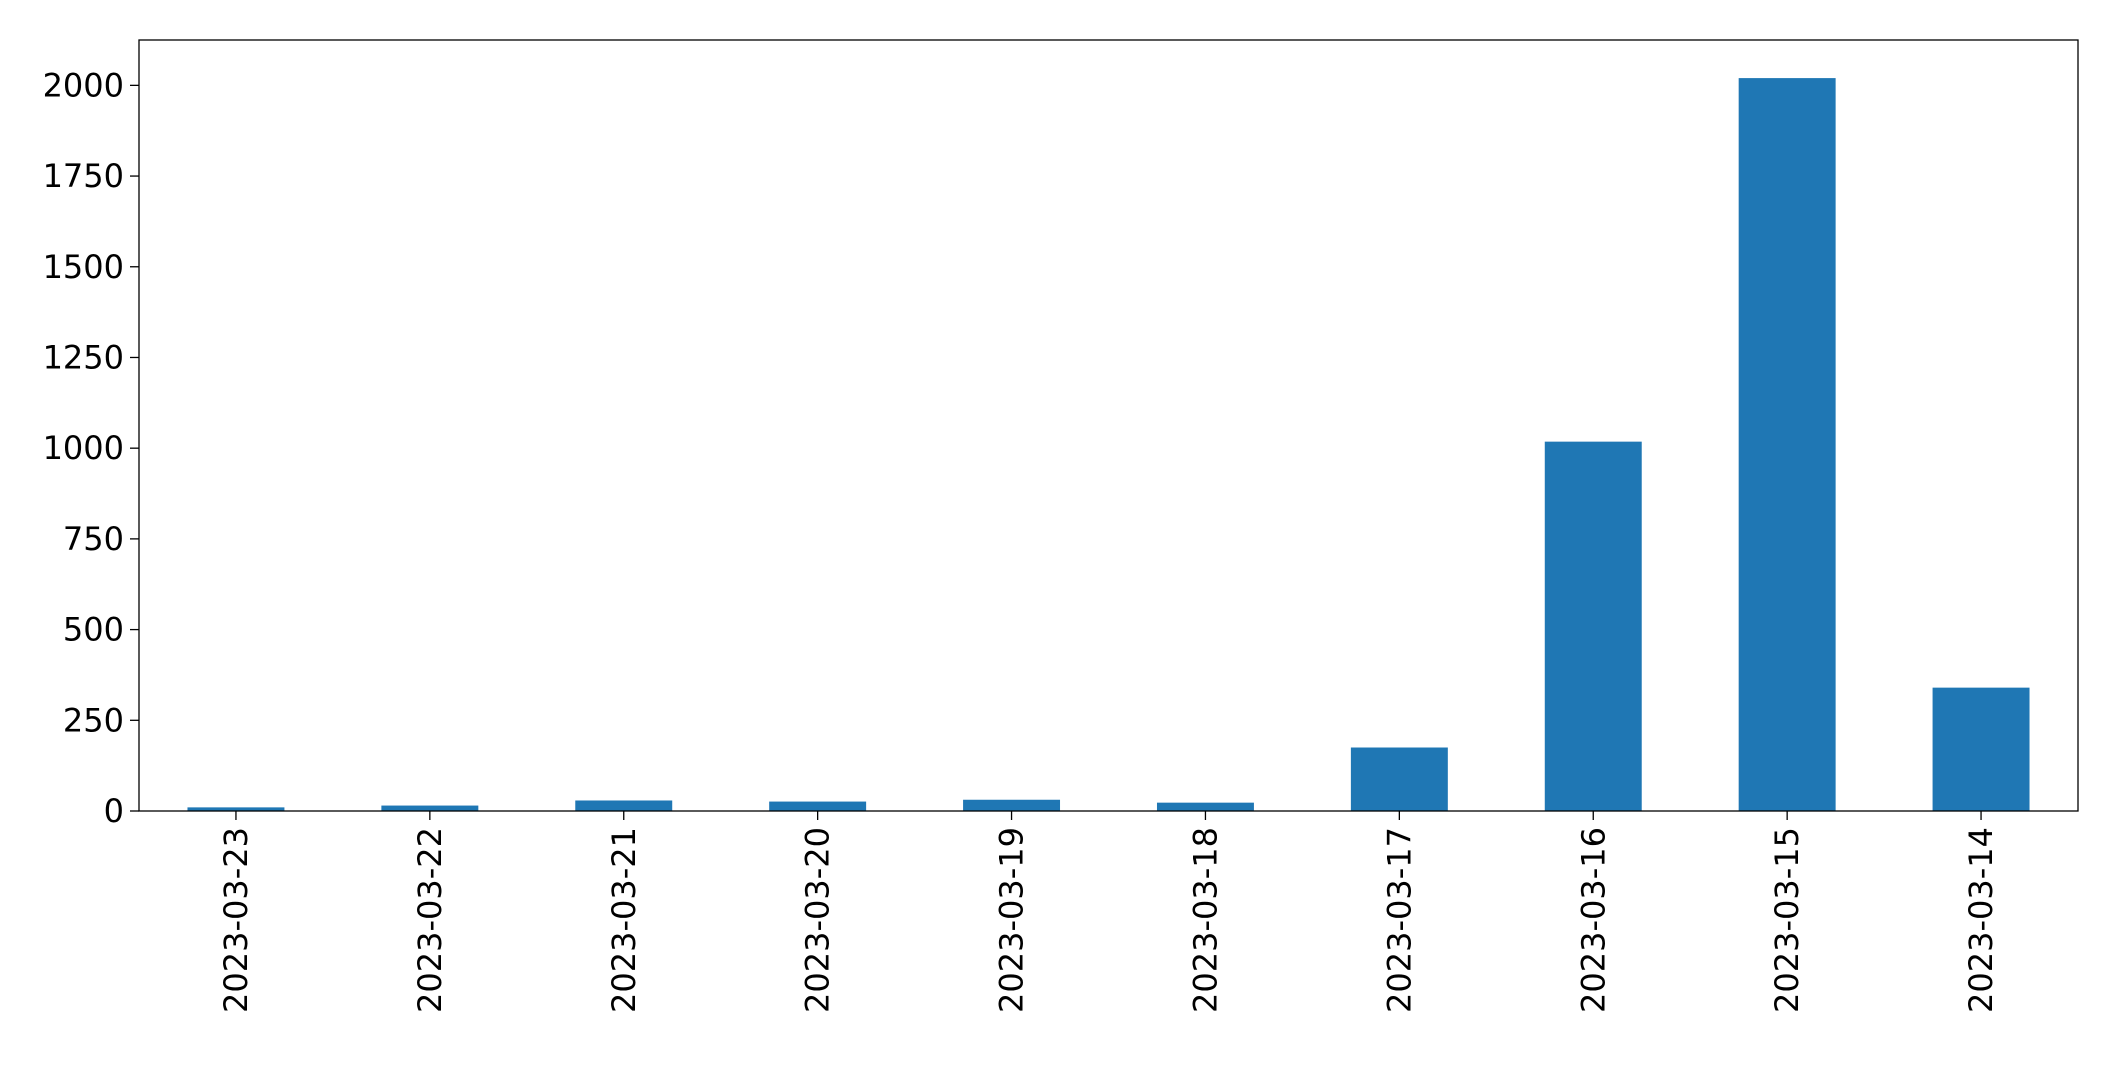 This screenshot has width=2115, height=1065. Describe the element at coordinates (93, 630) in the screenshot. I see `y-tick-label: 500` at that location.